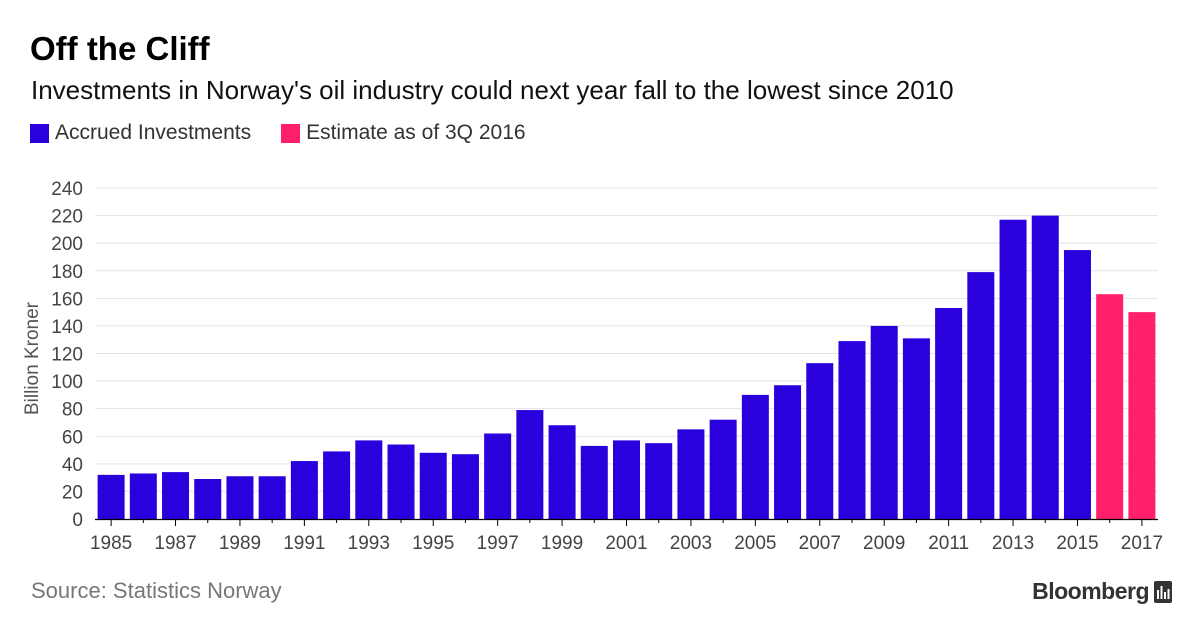  What do you see at coordinates (626, 543) in the screenshot?
I see `x-tick-label: 2001` at bounding box center [626, 543].